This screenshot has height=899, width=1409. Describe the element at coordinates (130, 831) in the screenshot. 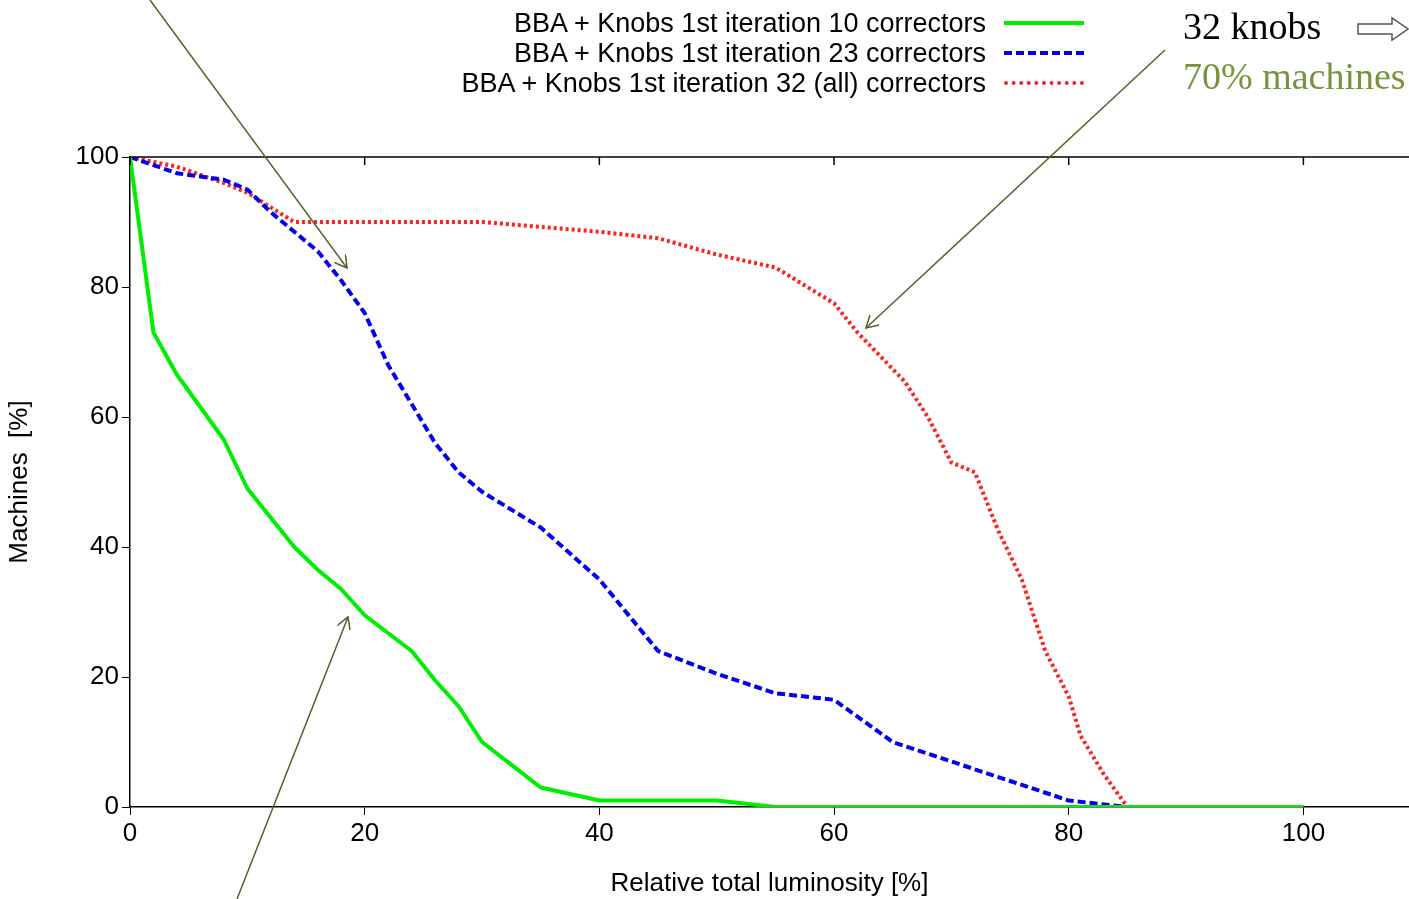

I see `x-tick-label: 0` at that location.